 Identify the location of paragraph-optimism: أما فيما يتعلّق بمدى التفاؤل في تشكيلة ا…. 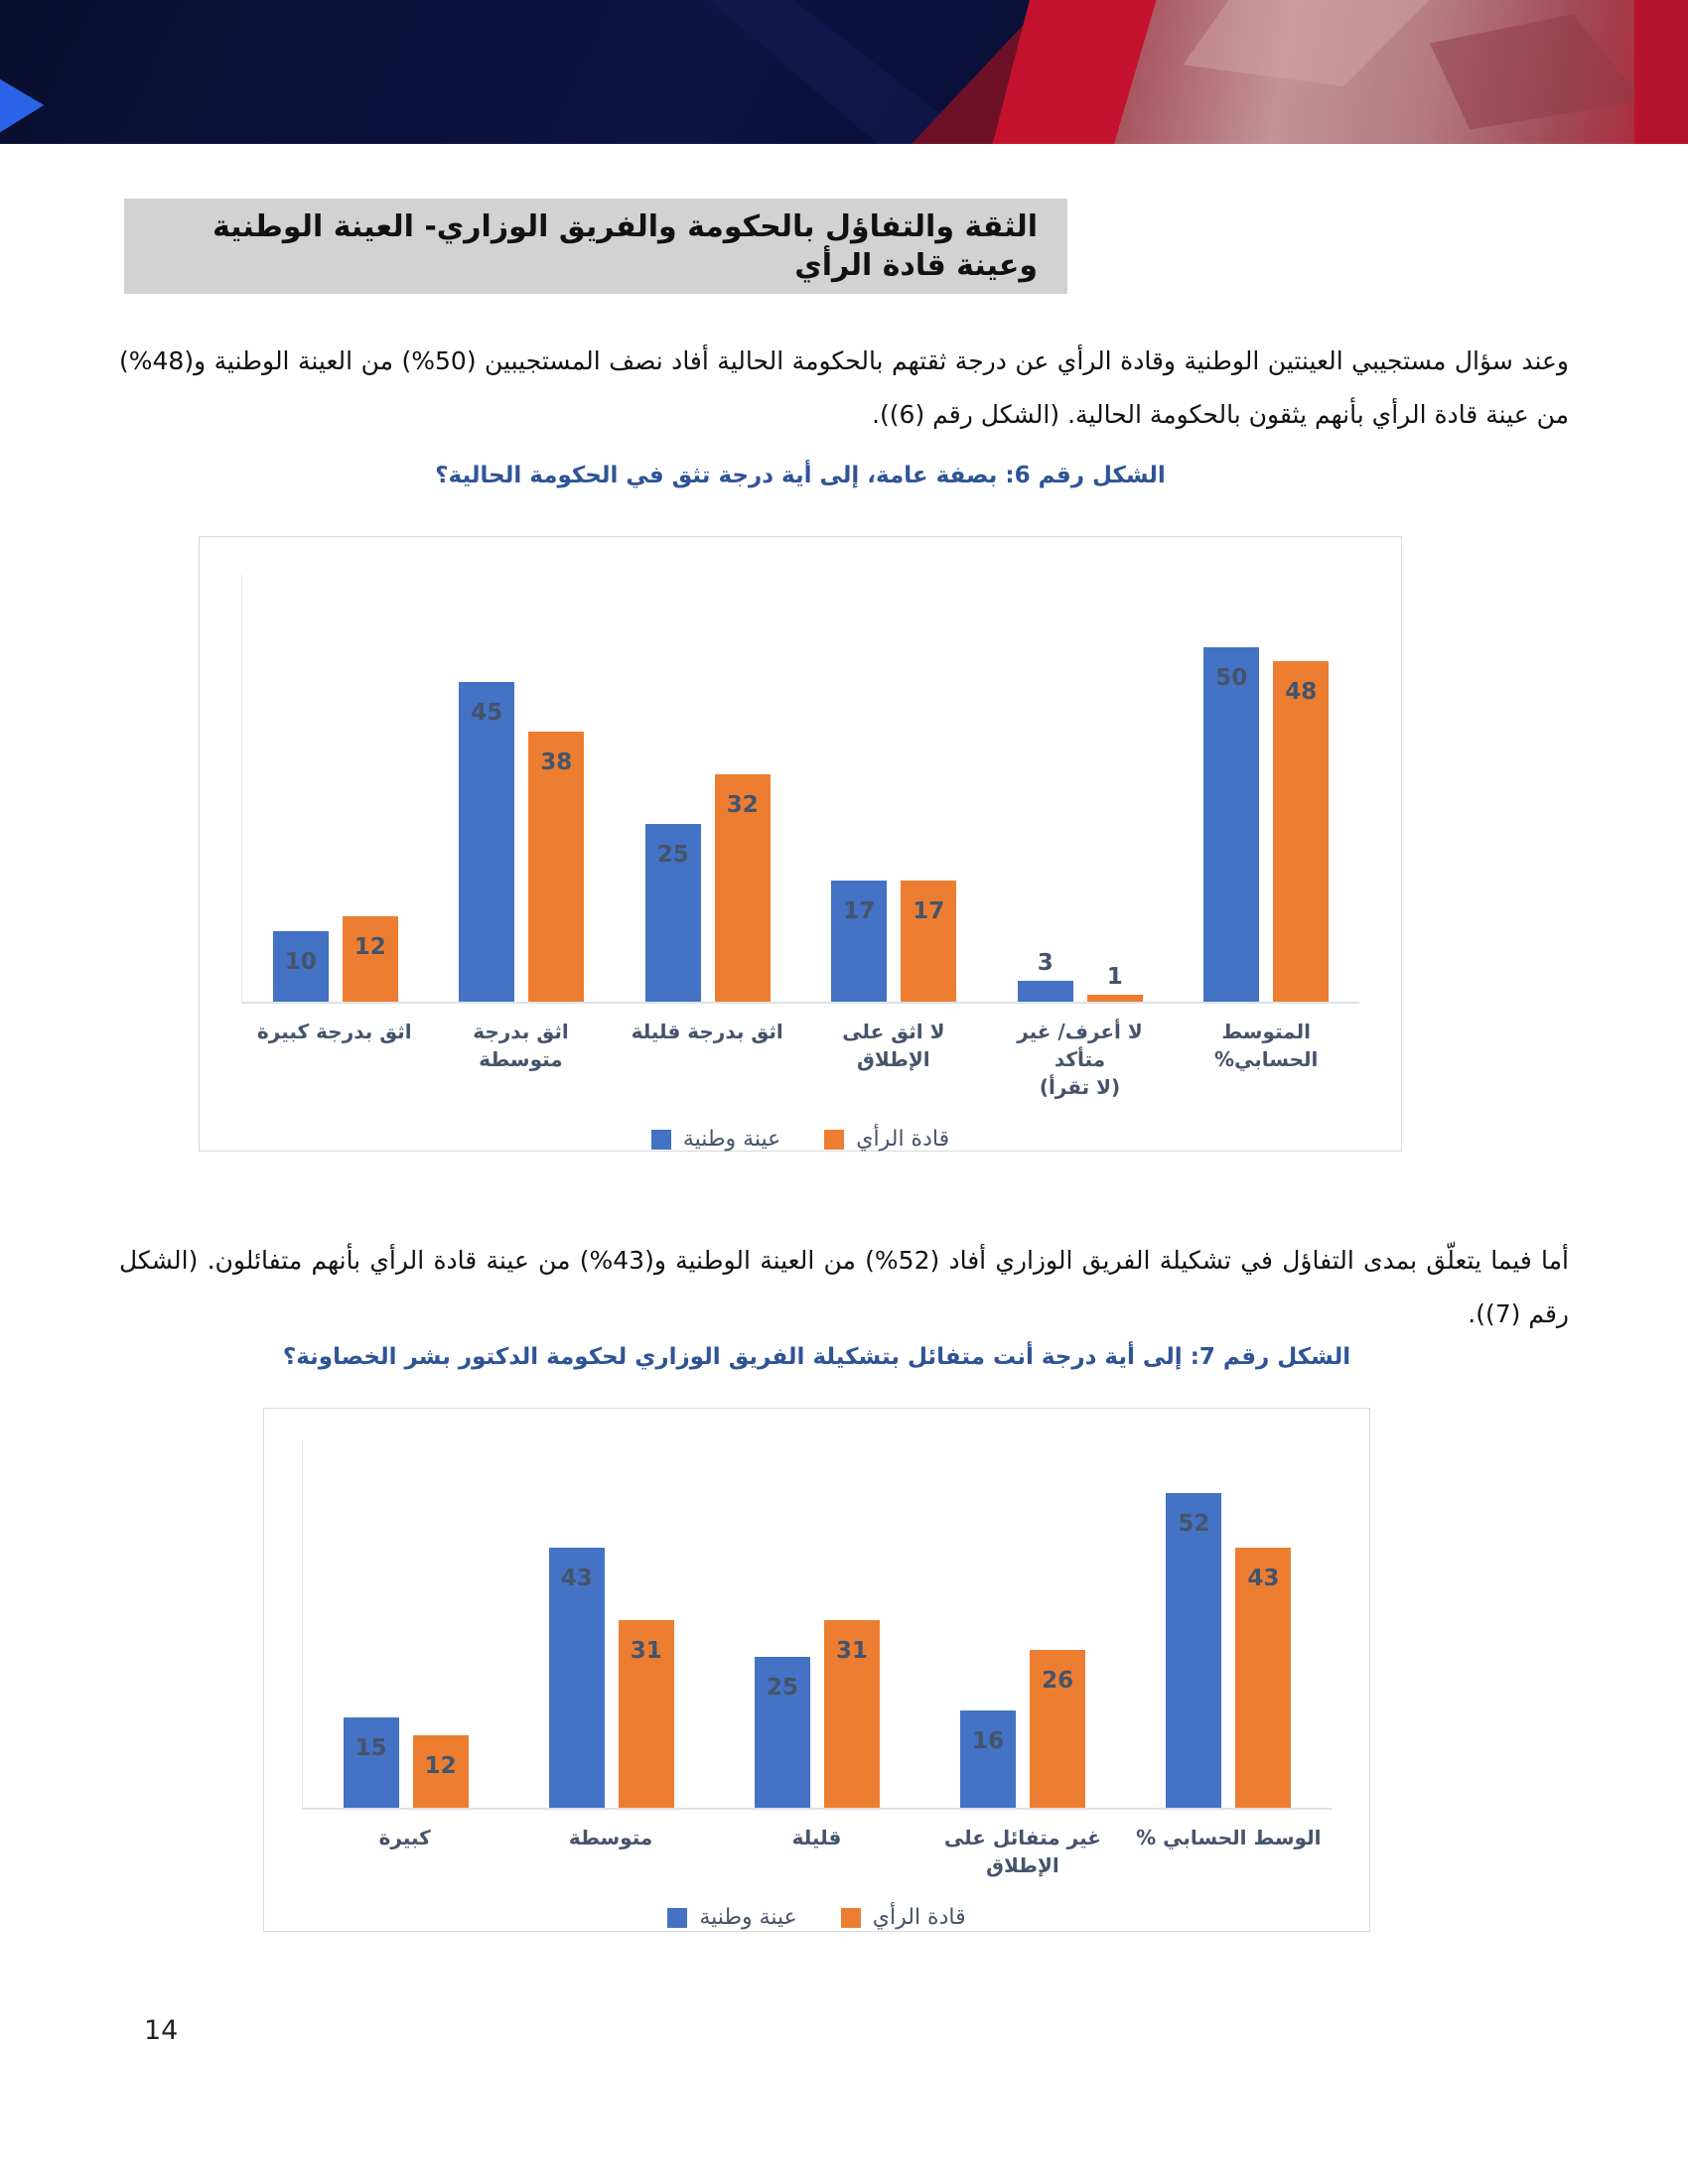
(844, 1287).